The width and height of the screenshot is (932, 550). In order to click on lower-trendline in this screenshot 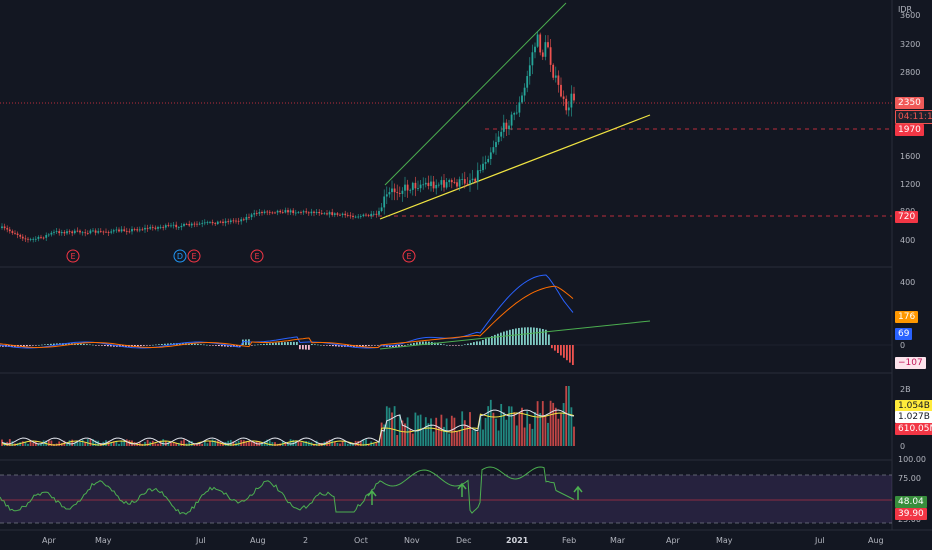, I will do `click(515, 167)`.